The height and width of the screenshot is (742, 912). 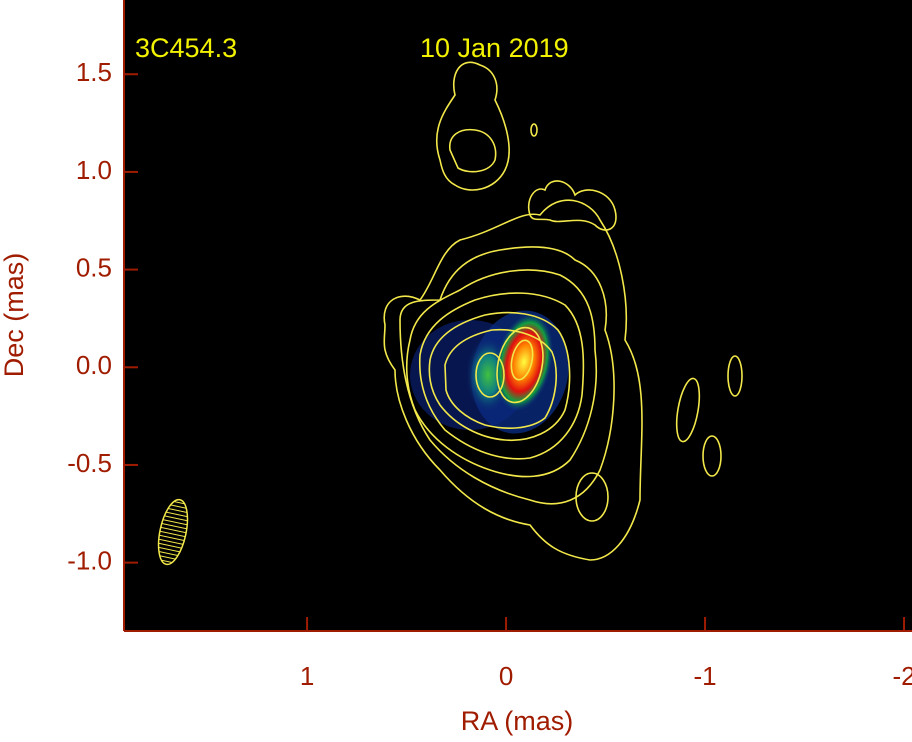 I want to click on y-tick-label: -0.5, so click(x=89, y=463).